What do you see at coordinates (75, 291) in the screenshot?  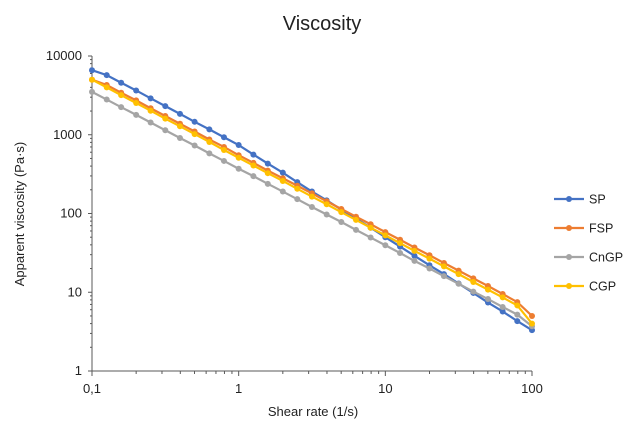 I see `y-tick-label: 10` at bounding box center [75, 291].